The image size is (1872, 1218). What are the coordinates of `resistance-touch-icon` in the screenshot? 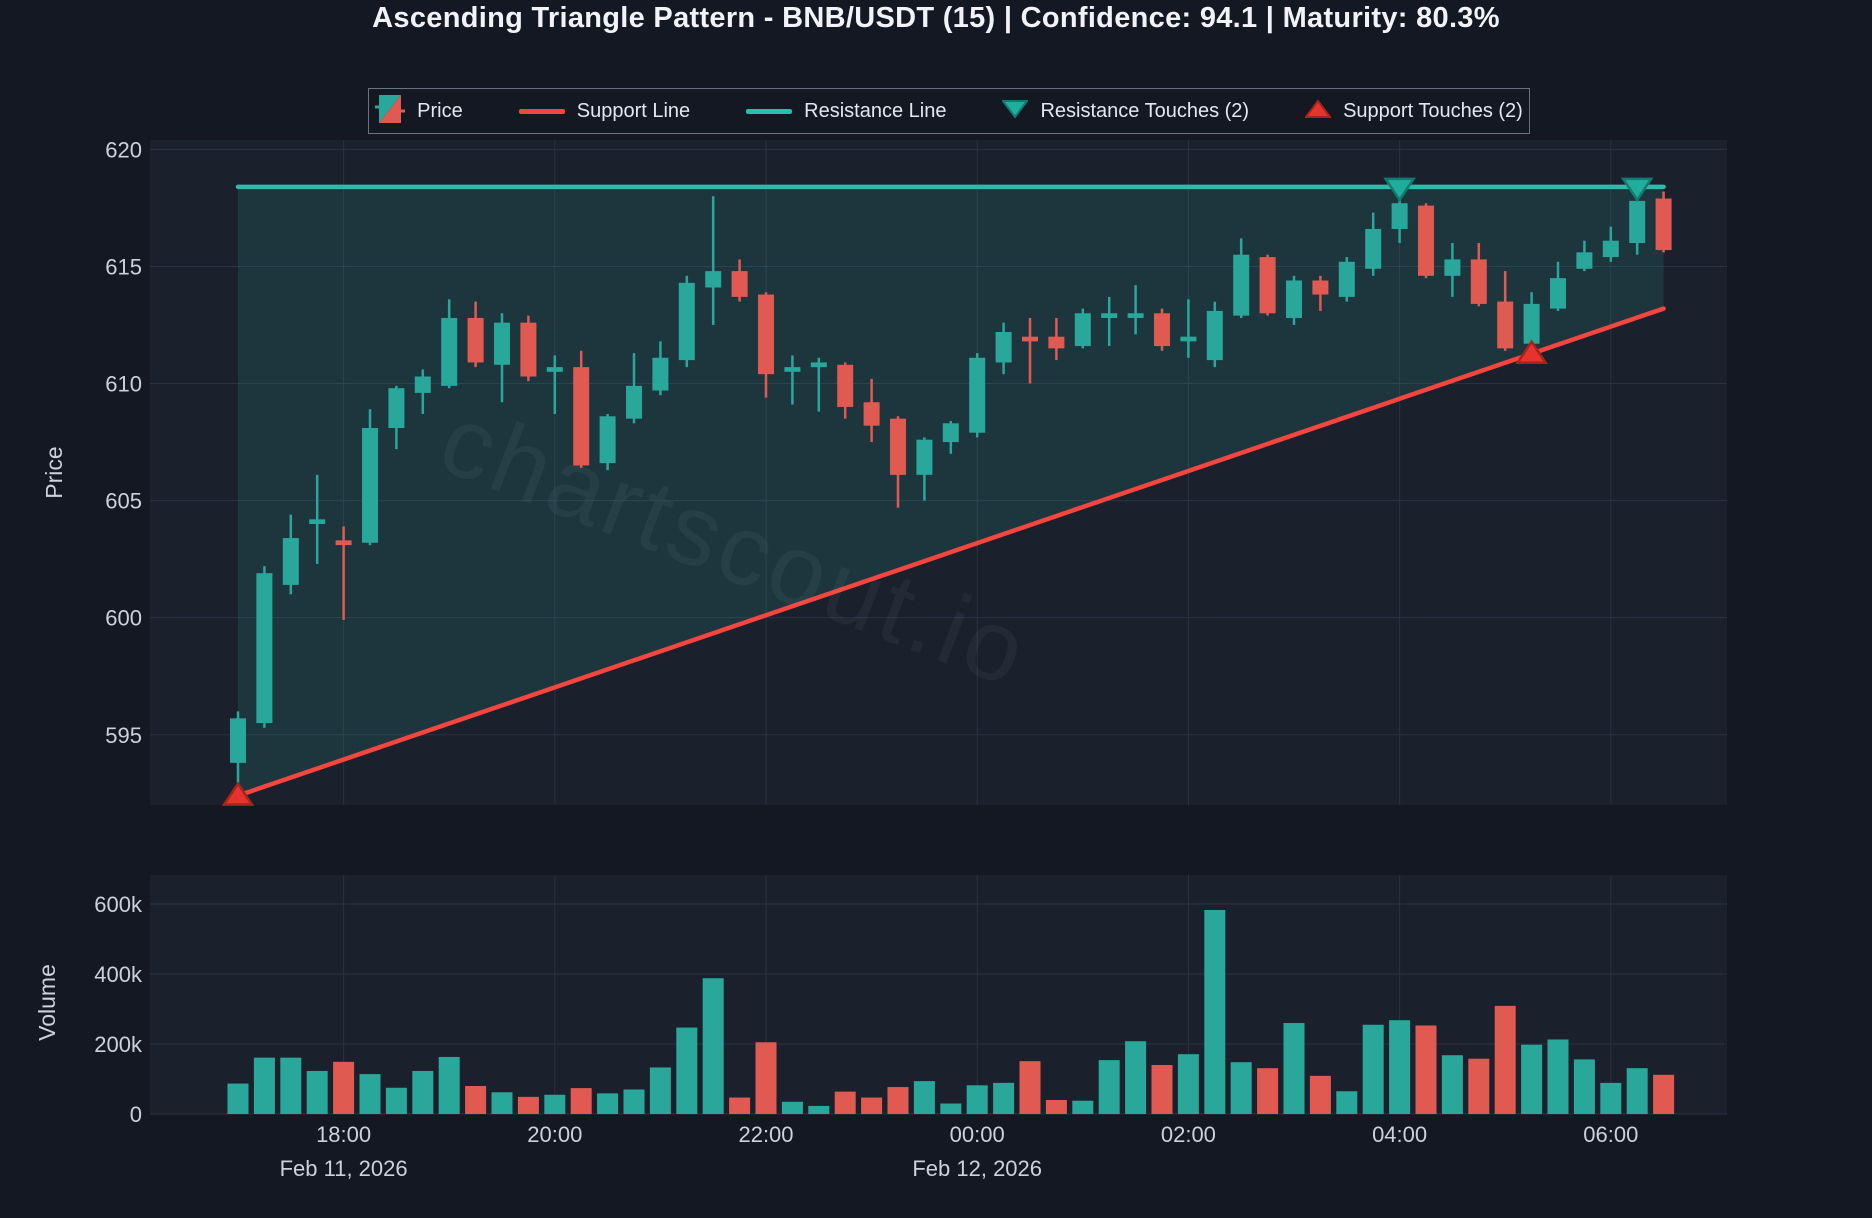 It's located at (1015, 111).